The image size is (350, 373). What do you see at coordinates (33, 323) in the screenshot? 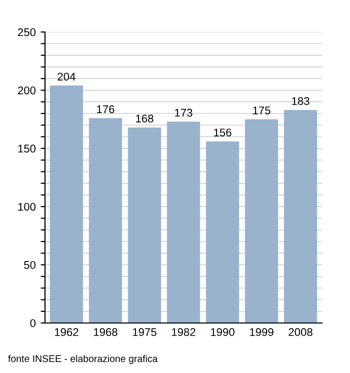
I see `y-tick-label: 0` at bounding box center [33, 323].